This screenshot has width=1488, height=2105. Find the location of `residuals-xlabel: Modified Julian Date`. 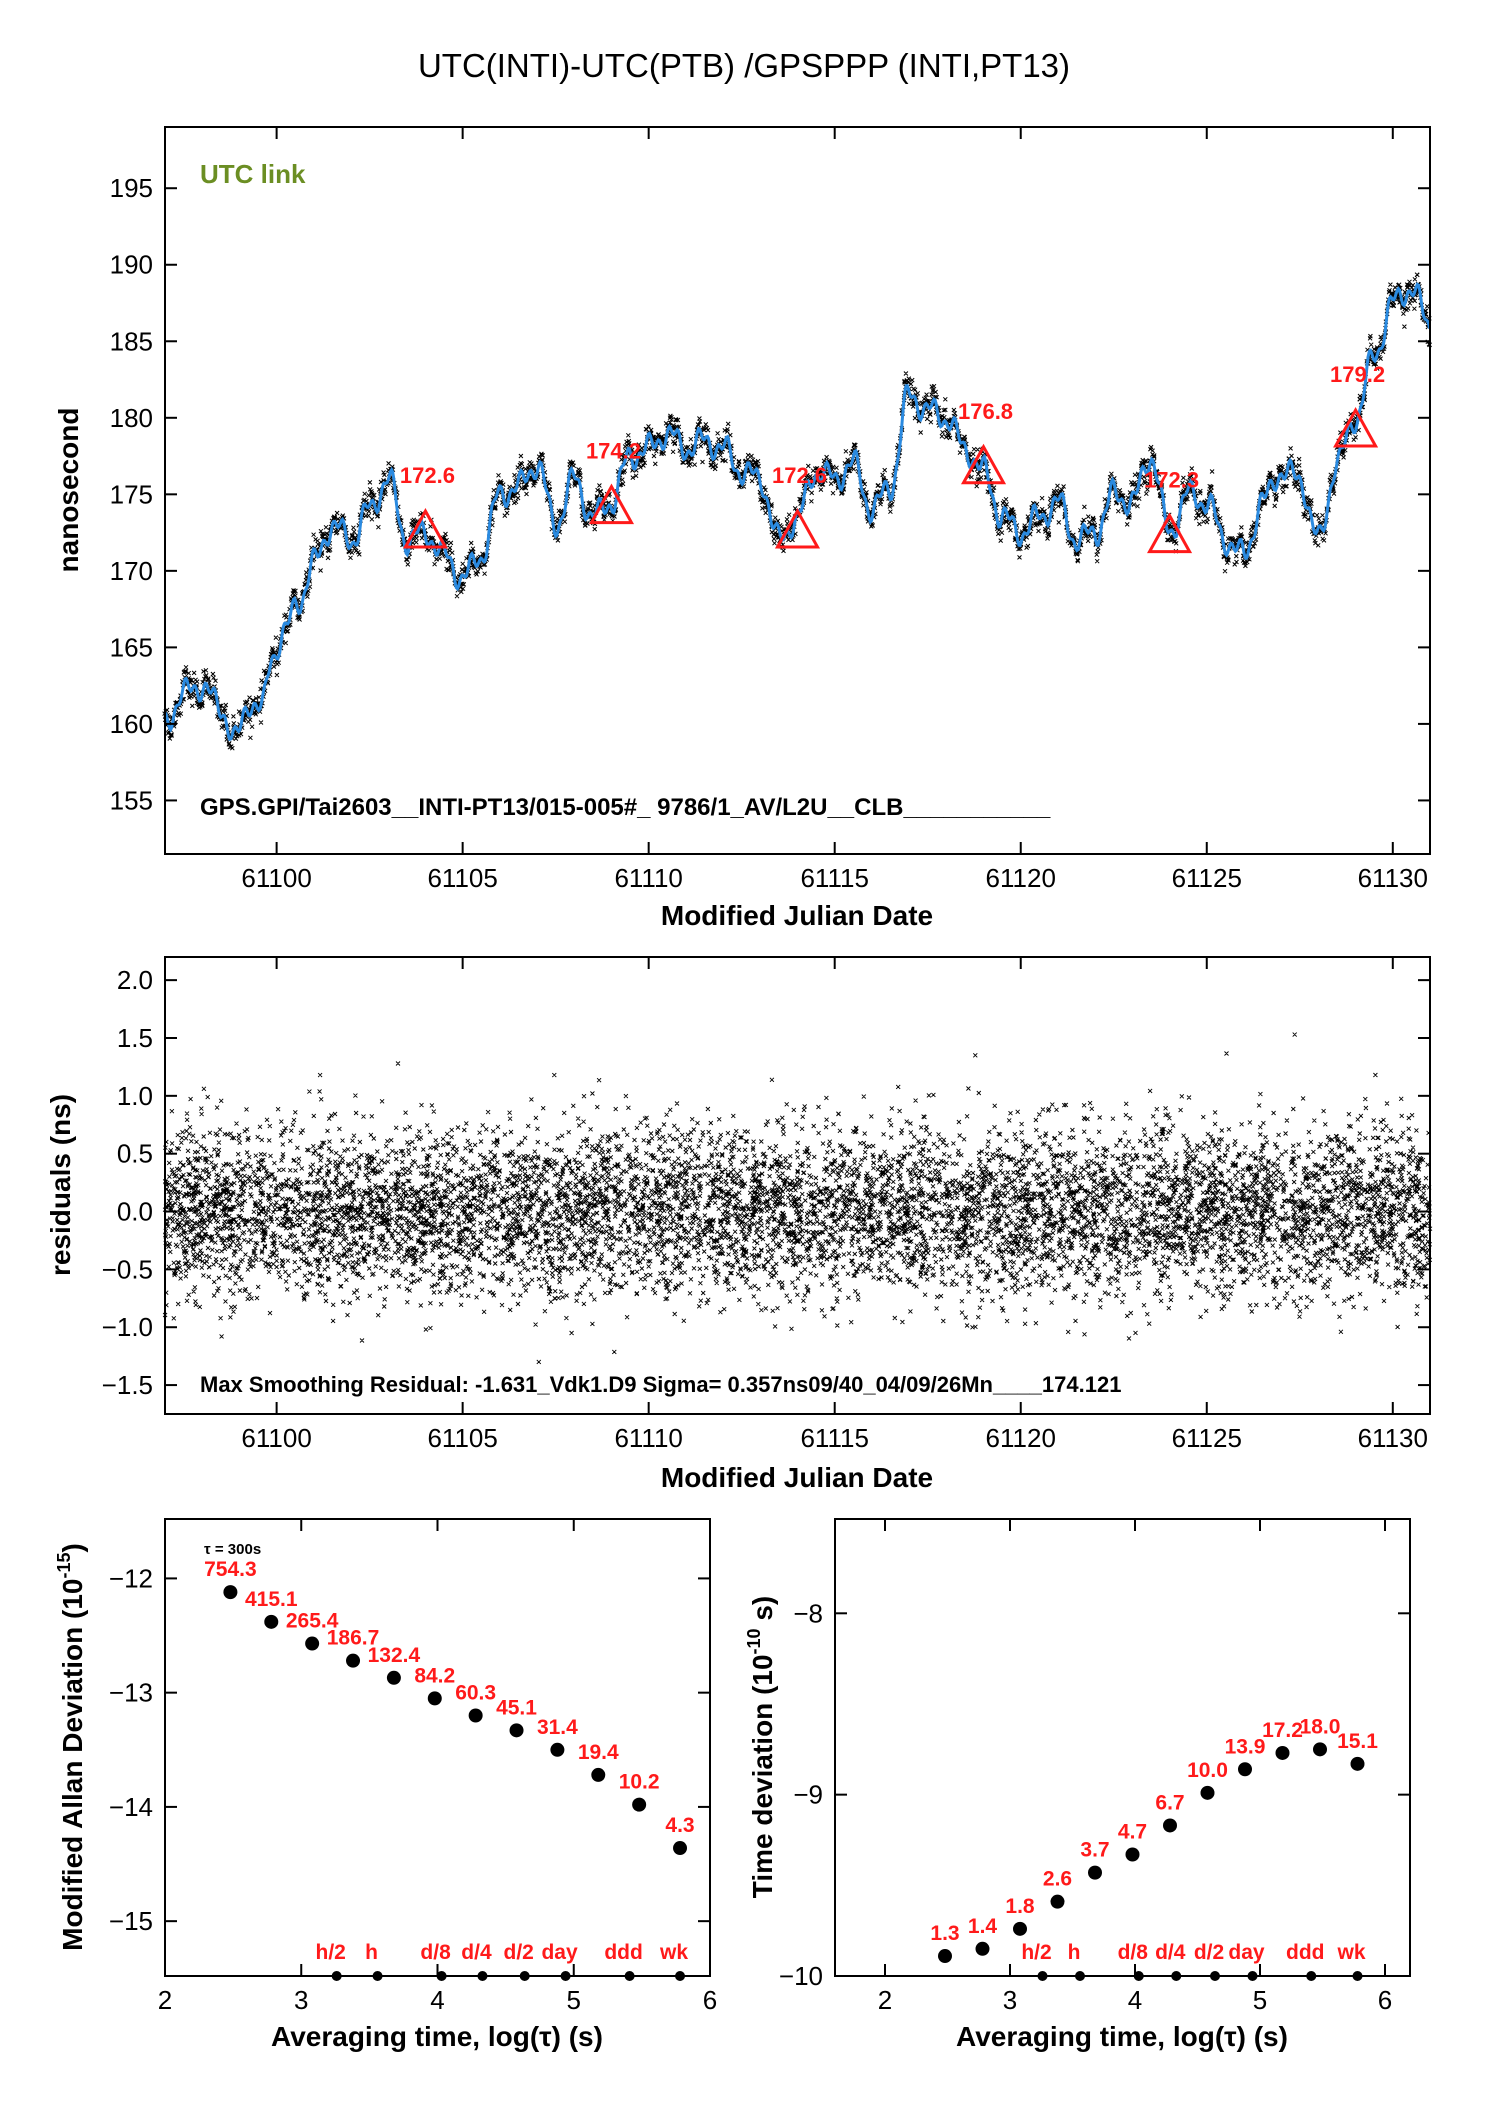

residuals-xlabel: Modified Julian Date is located at coordinates (797, 1477).